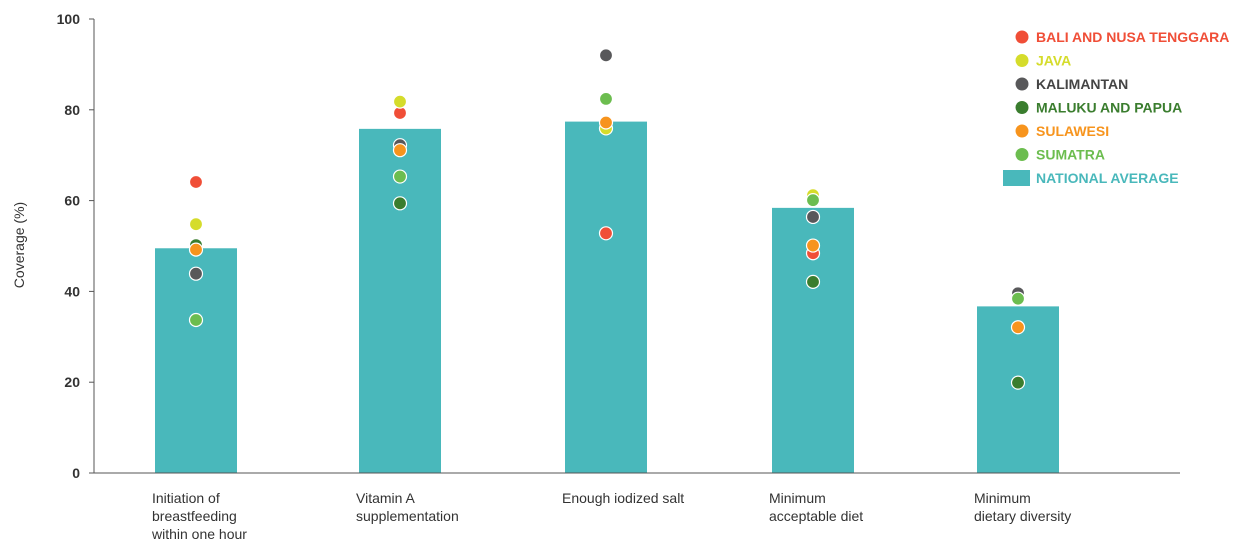 The image size is (1251, 550). I want to click on x-tick-label-line: Initiation of, so click(186, 498).